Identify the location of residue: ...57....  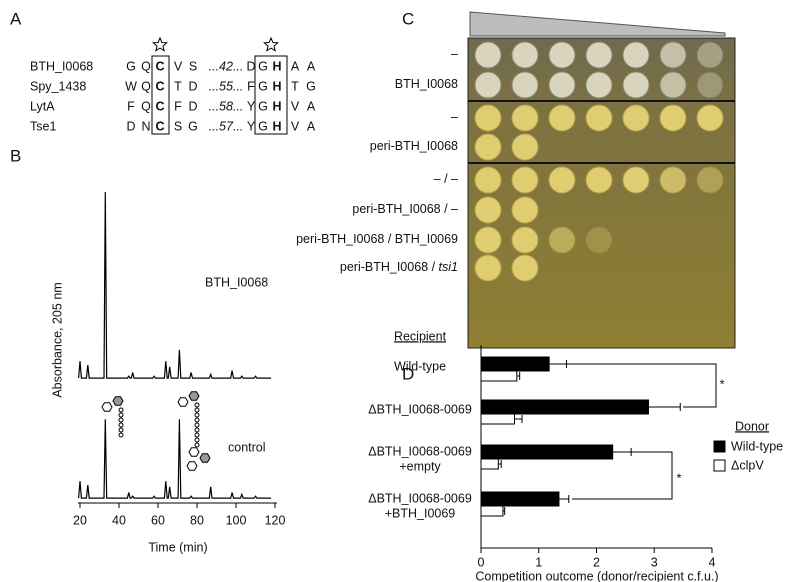
(226, 126).